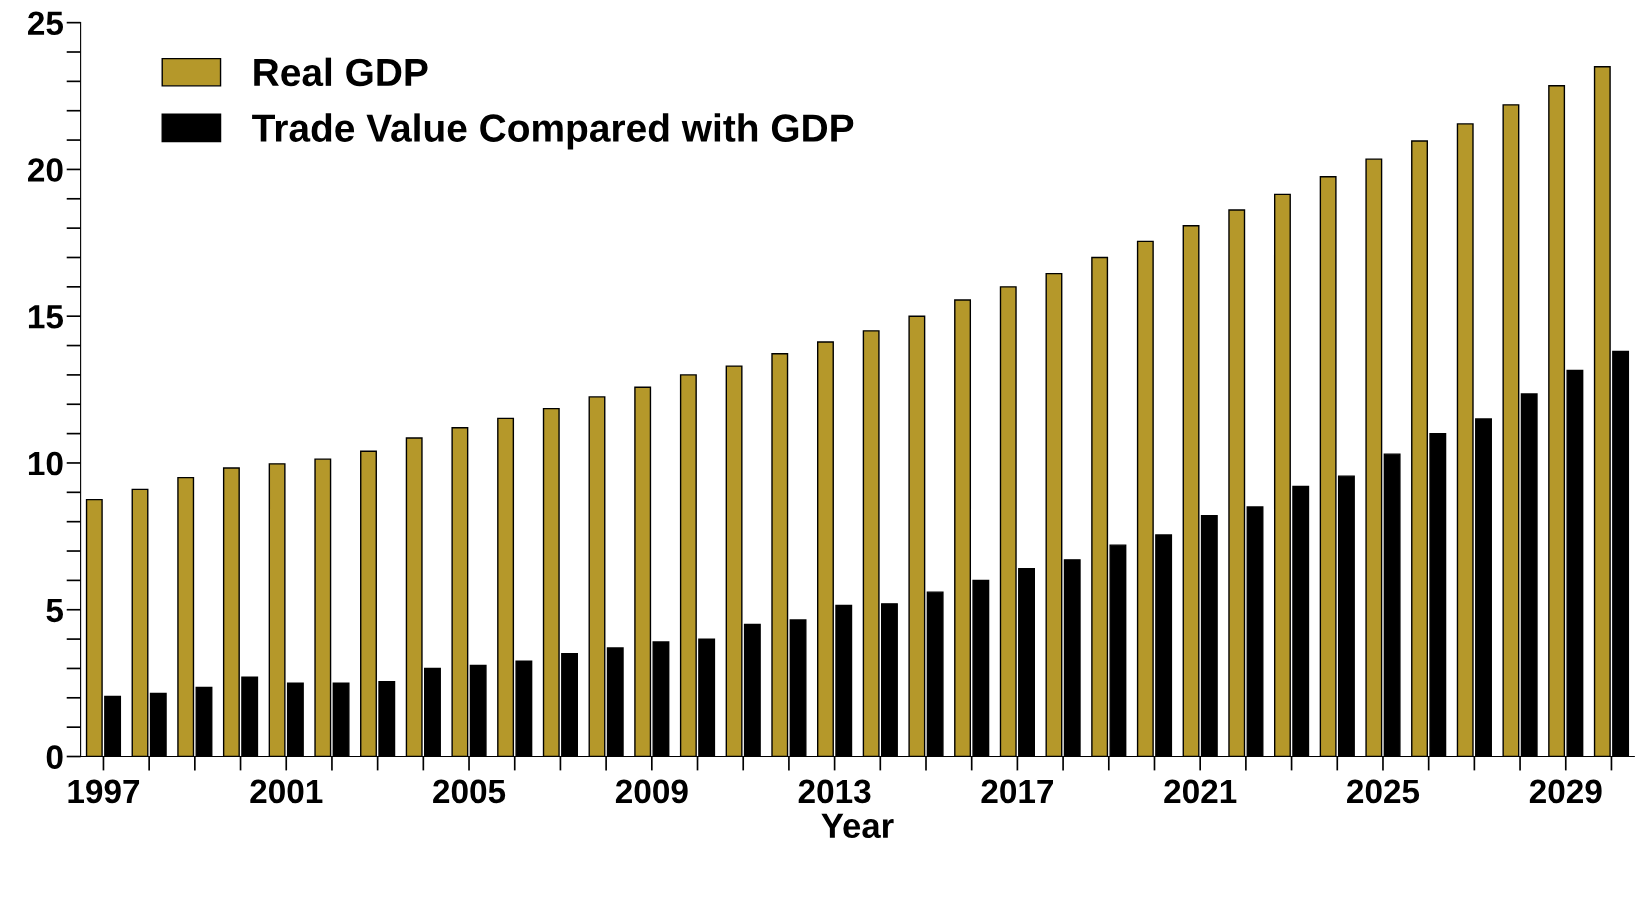 This screenshot has height=906, width=1645. Describe the element at coordinates (469, 791) in the screenshot. I see `x-tick-label: 2005` at that location.